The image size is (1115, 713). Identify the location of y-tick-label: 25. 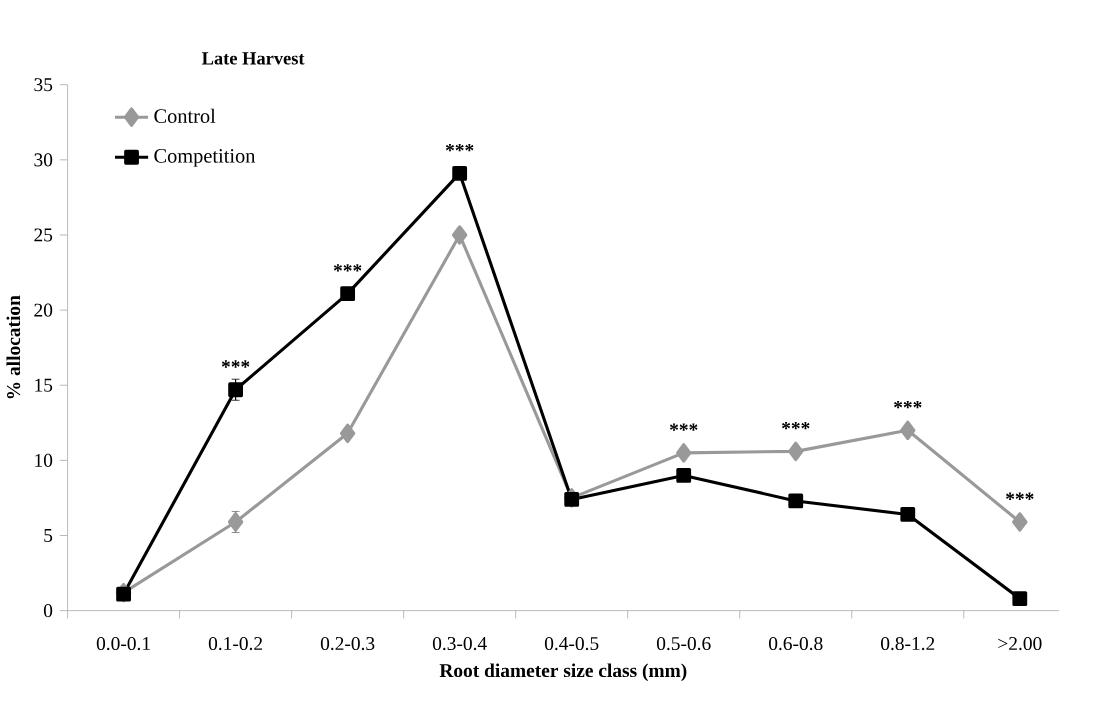
(43, 235).